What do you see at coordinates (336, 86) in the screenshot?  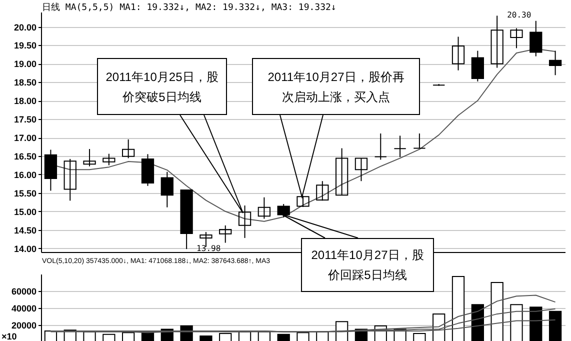 I see `annotation: 2011年10月27日，股价再次启动上涨，买入点` at bounding box center [336, 86].